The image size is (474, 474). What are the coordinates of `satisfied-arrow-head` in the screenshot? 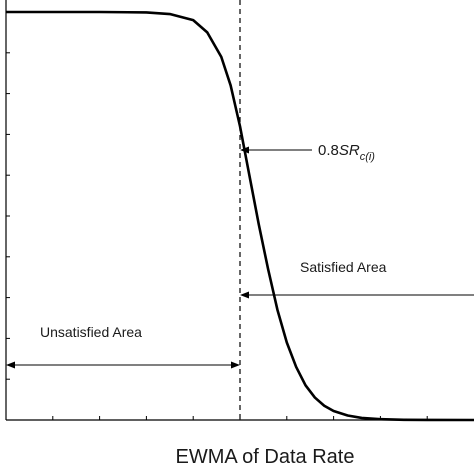 It's located at (244, 295).